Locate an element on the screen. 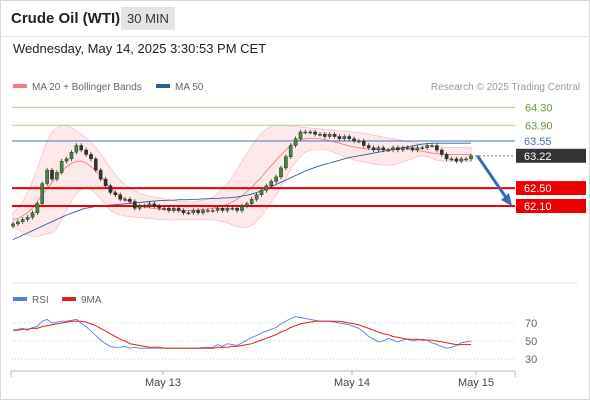 The height and width of the screenshot is (400, 590). rsi-legend: RSI 9MA is located at coordinates (57, 300).